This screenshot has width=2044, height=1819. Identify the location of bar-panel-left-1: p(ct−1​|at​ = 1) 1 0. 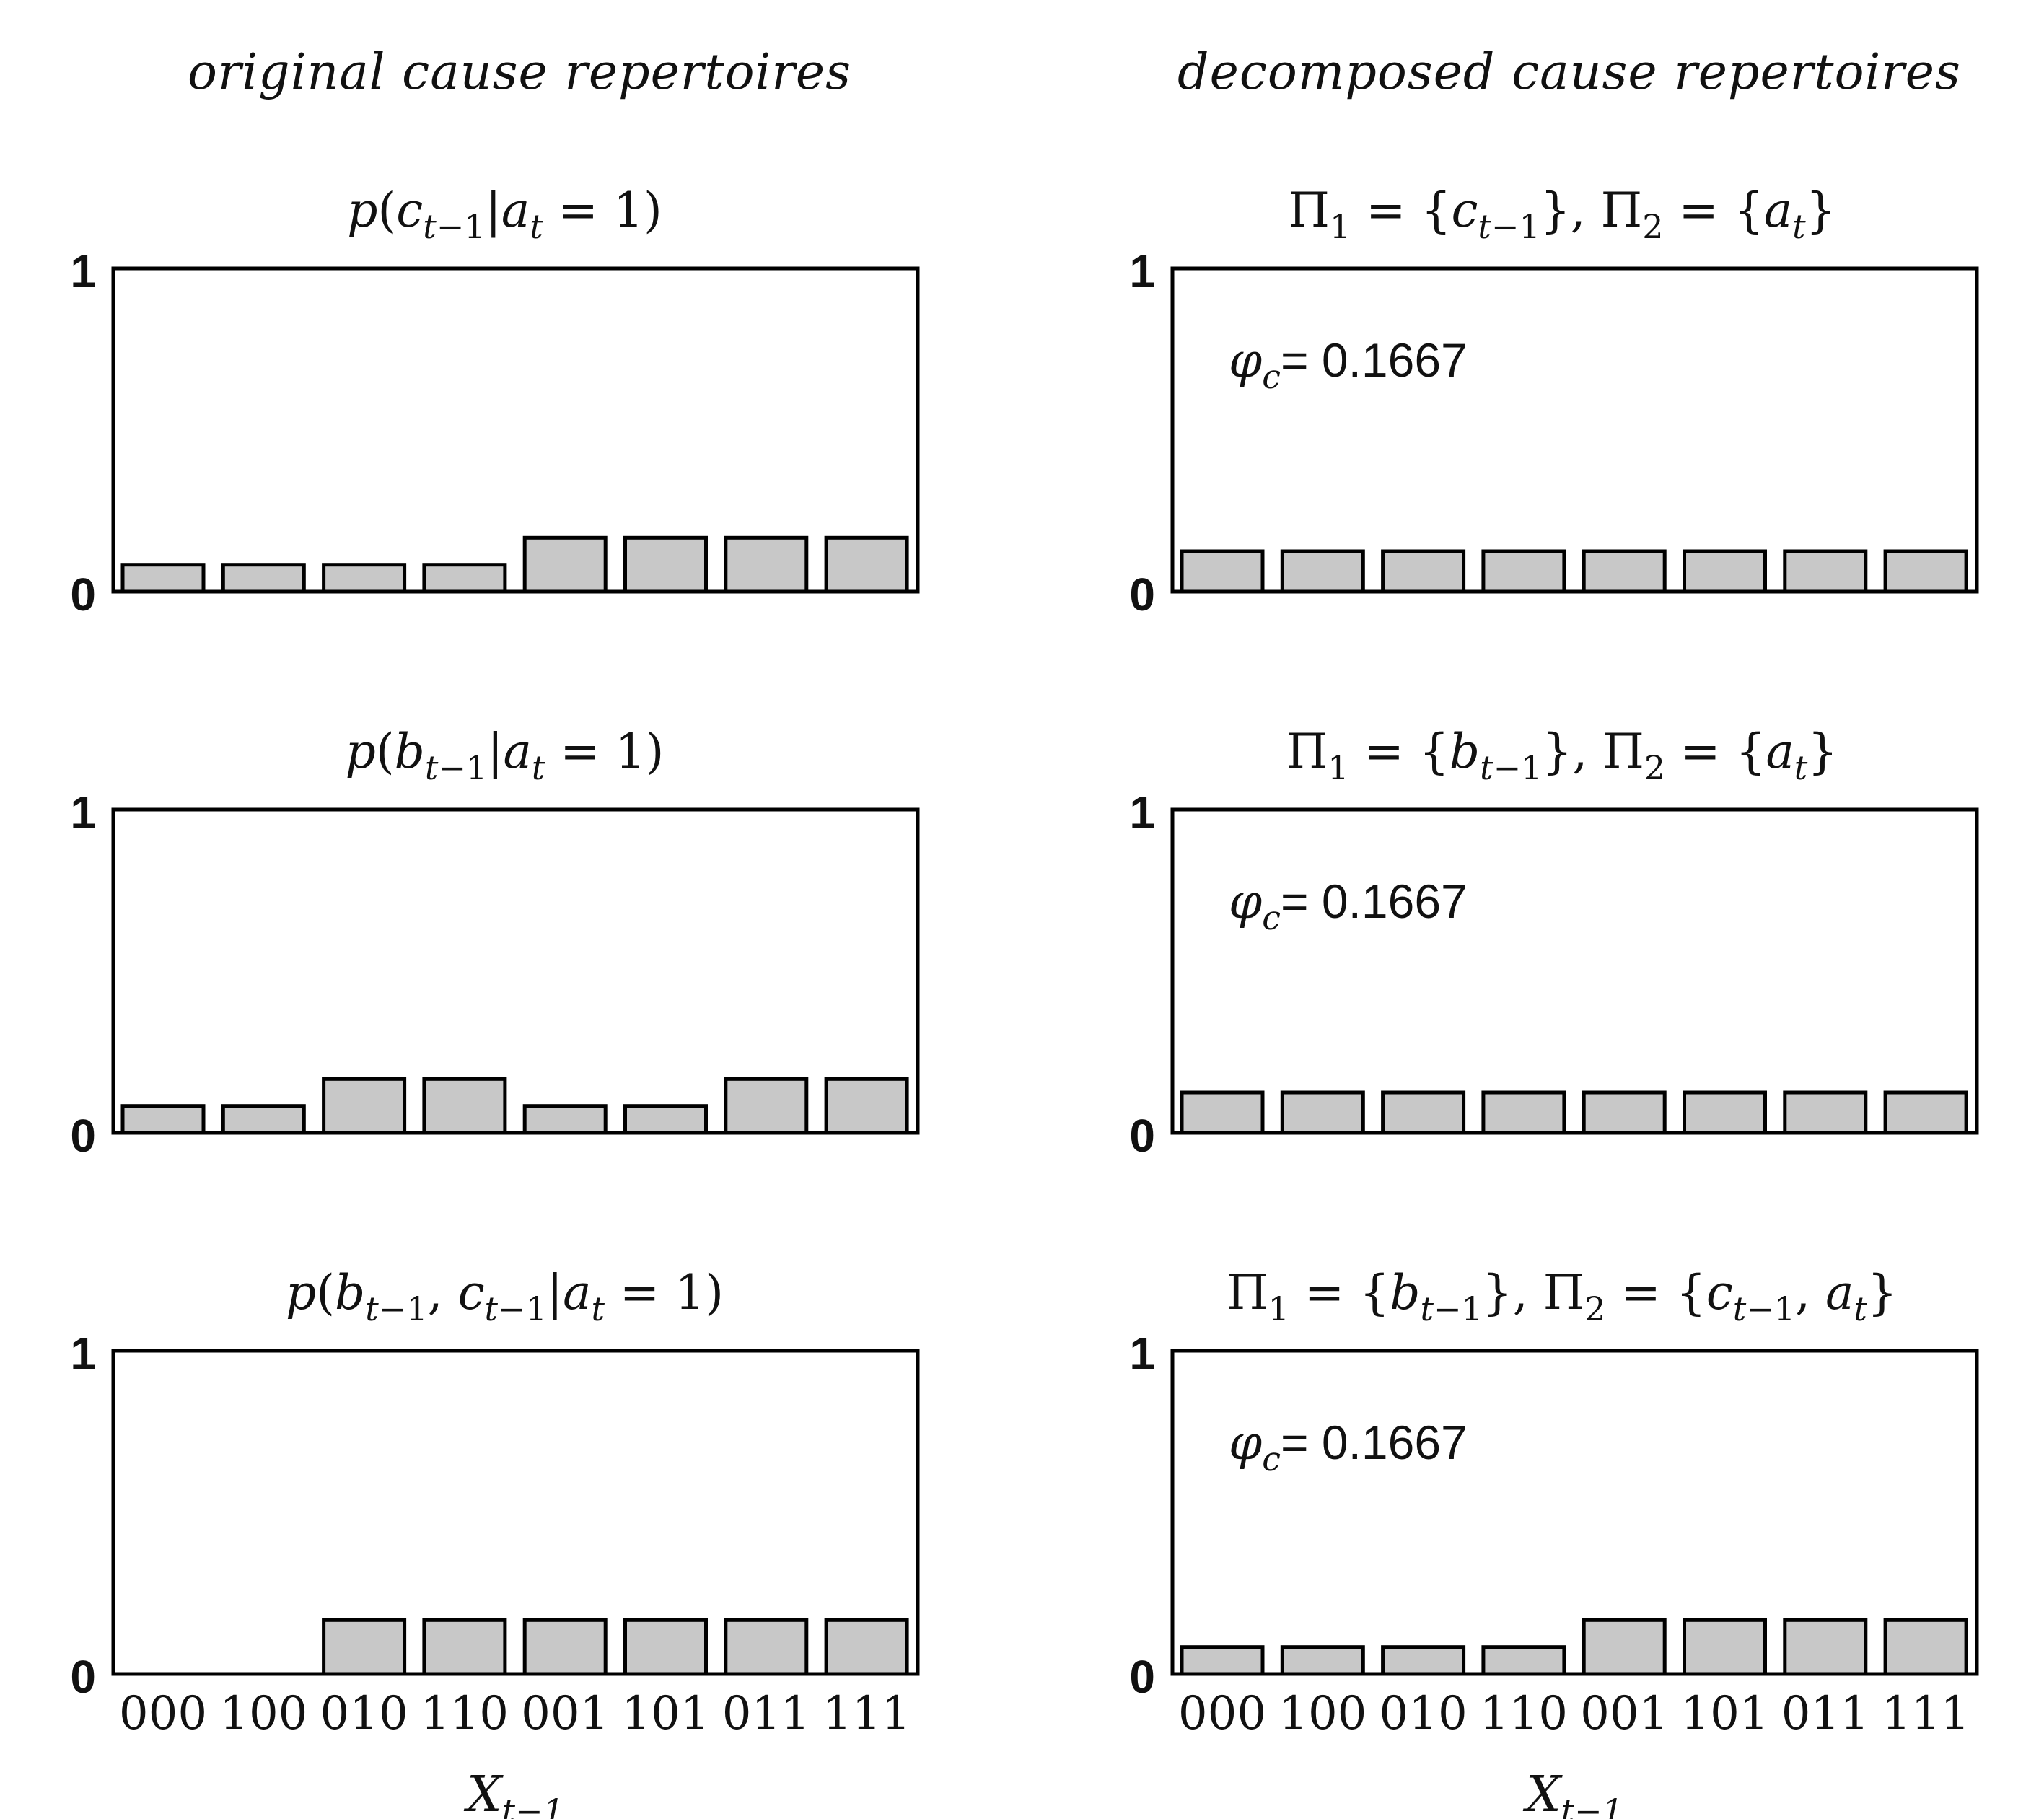
(495, 402).